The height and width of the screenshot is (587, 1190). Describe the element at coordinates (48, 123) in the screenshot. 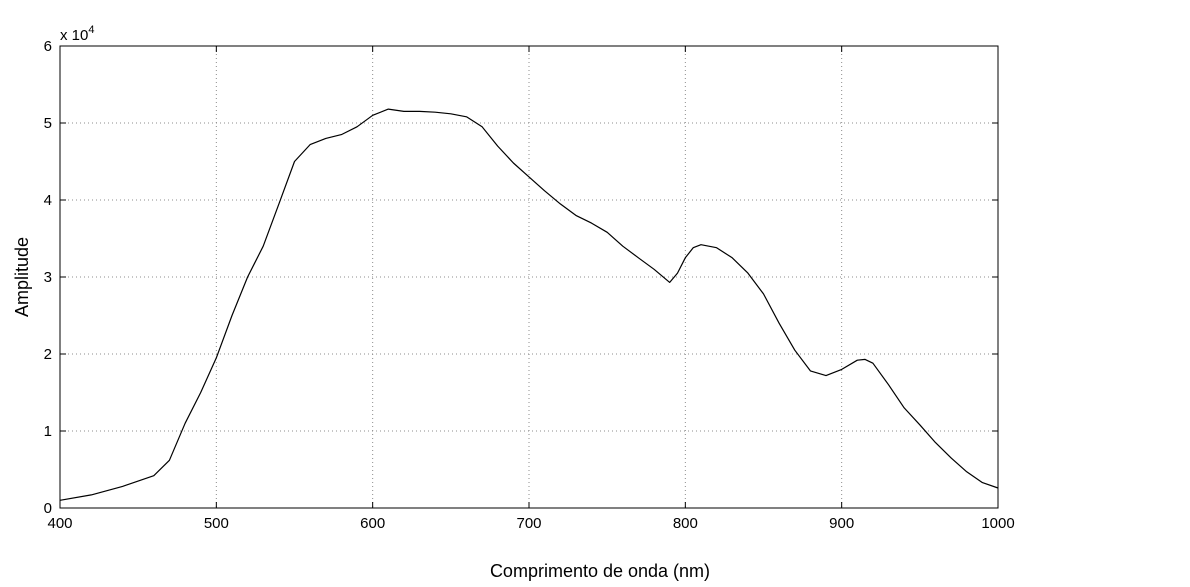

I see `y-tick-label: 5` at that location.